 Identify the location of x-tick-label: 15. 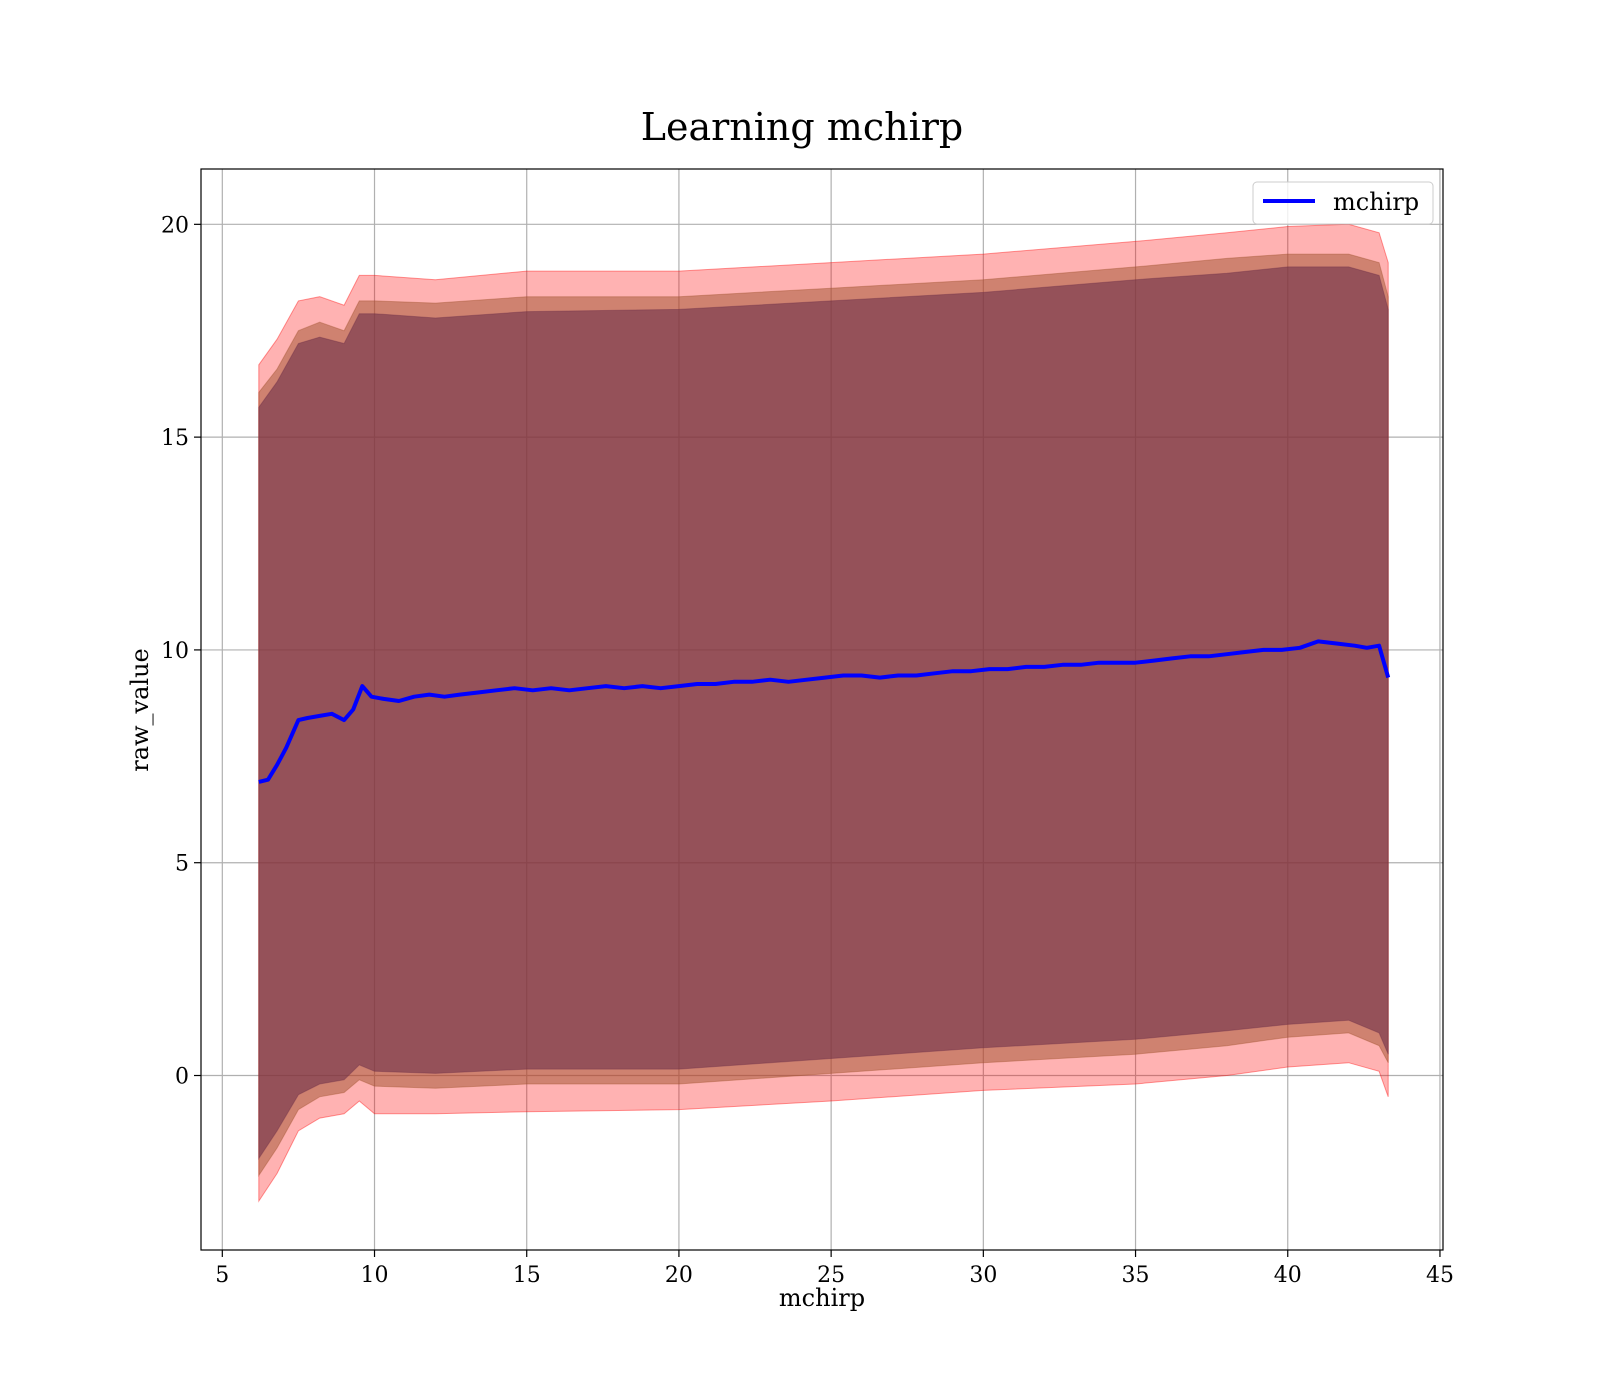
(527, 1275).